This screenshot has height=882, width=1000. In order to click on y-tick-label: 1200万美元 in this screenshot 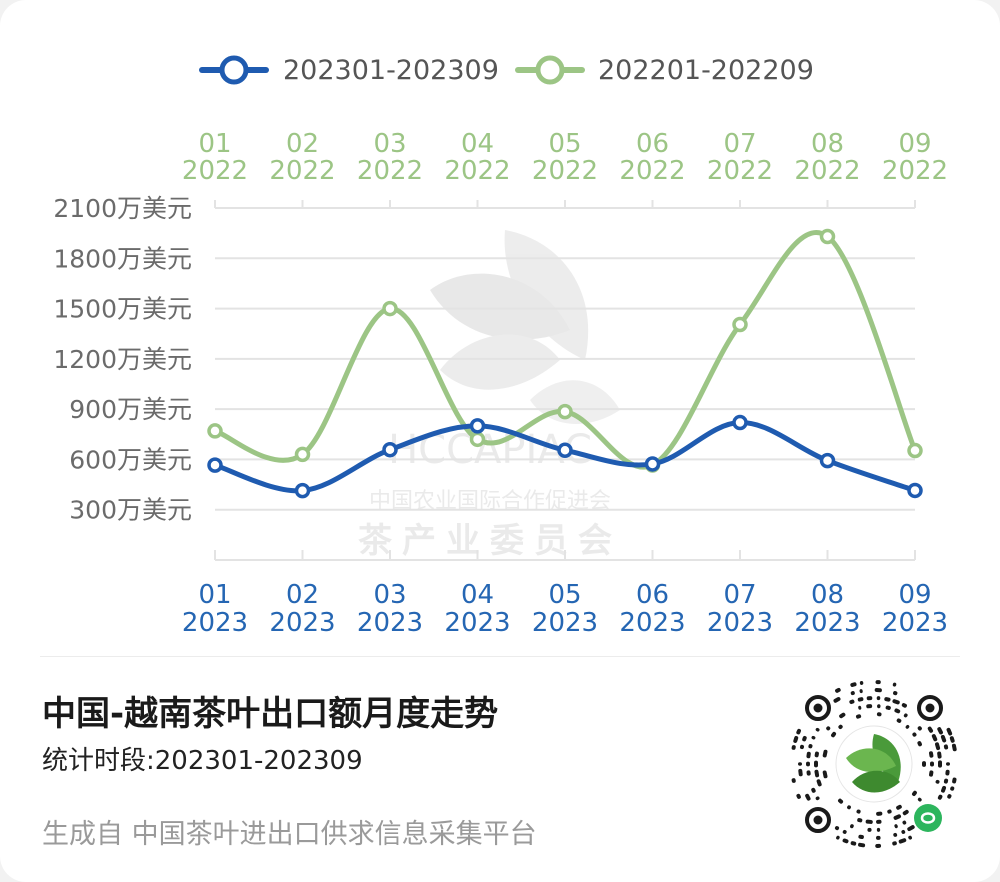, I will do `click(122, 359)`.